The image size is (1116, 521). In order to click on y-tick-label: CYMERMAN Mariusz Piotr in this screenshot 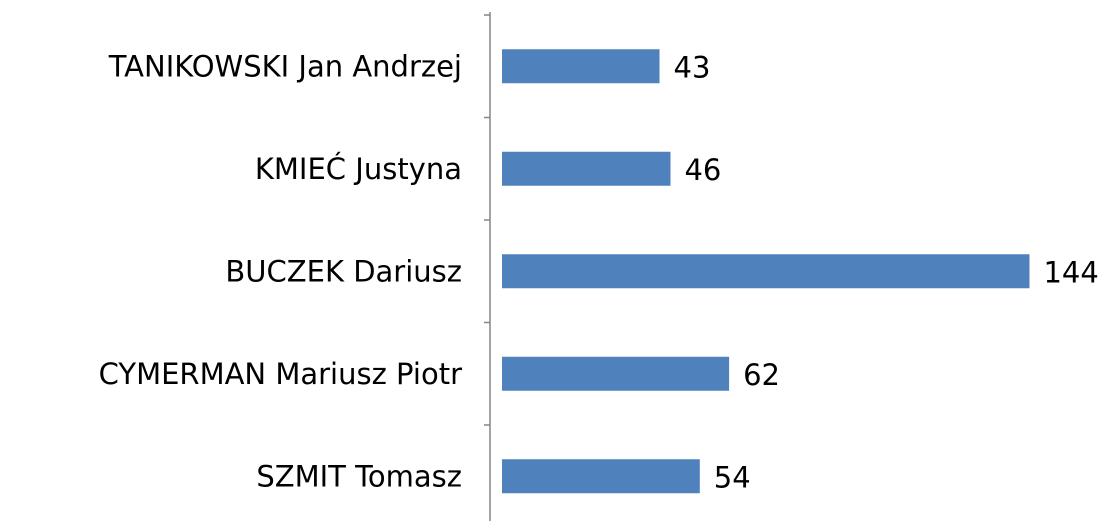, I will do `click(280, 374)`.